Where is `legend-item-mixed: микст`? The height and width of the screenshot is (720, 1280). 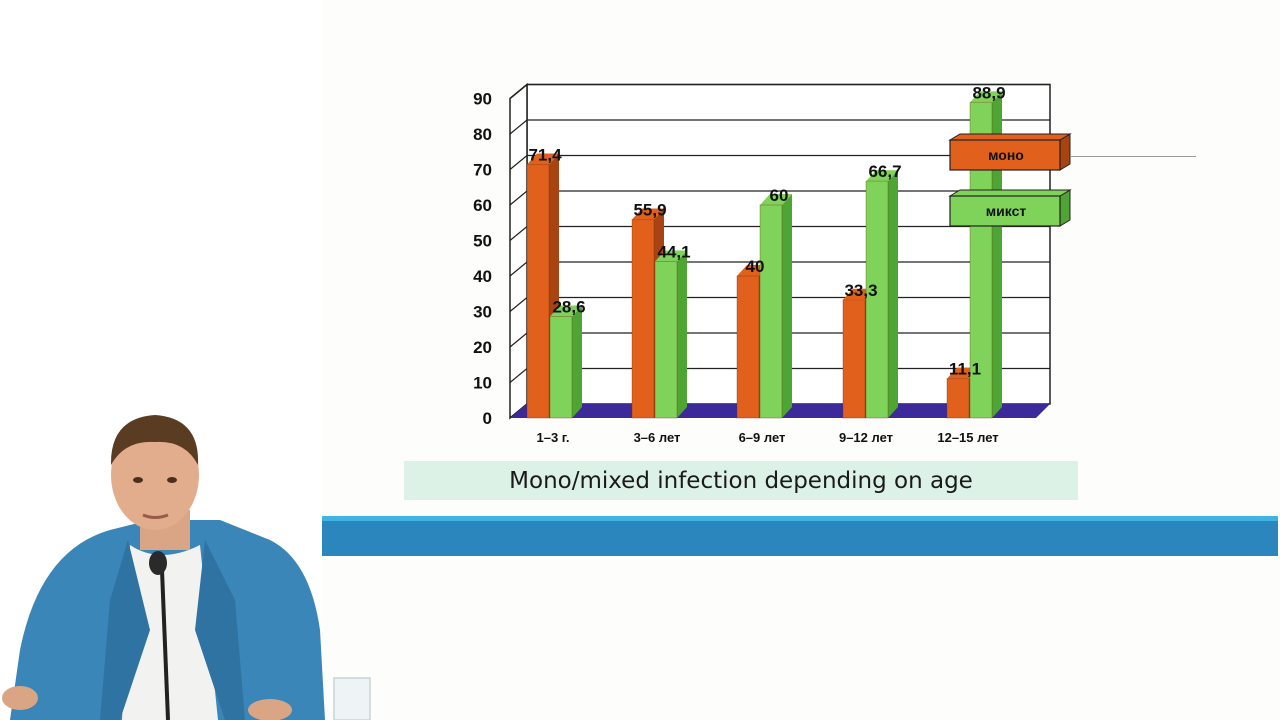
legend-item-mixed: микст is located at coordinates (1010, 208).